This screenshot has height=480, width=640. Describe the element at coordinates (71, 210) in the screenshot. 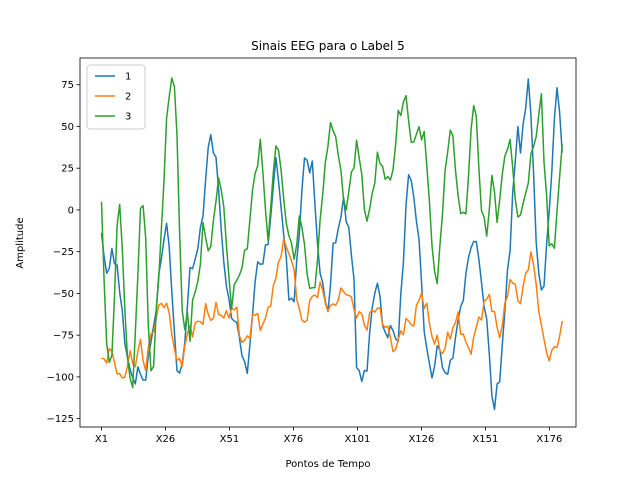

I see `y-tick-label: 0` at that location.